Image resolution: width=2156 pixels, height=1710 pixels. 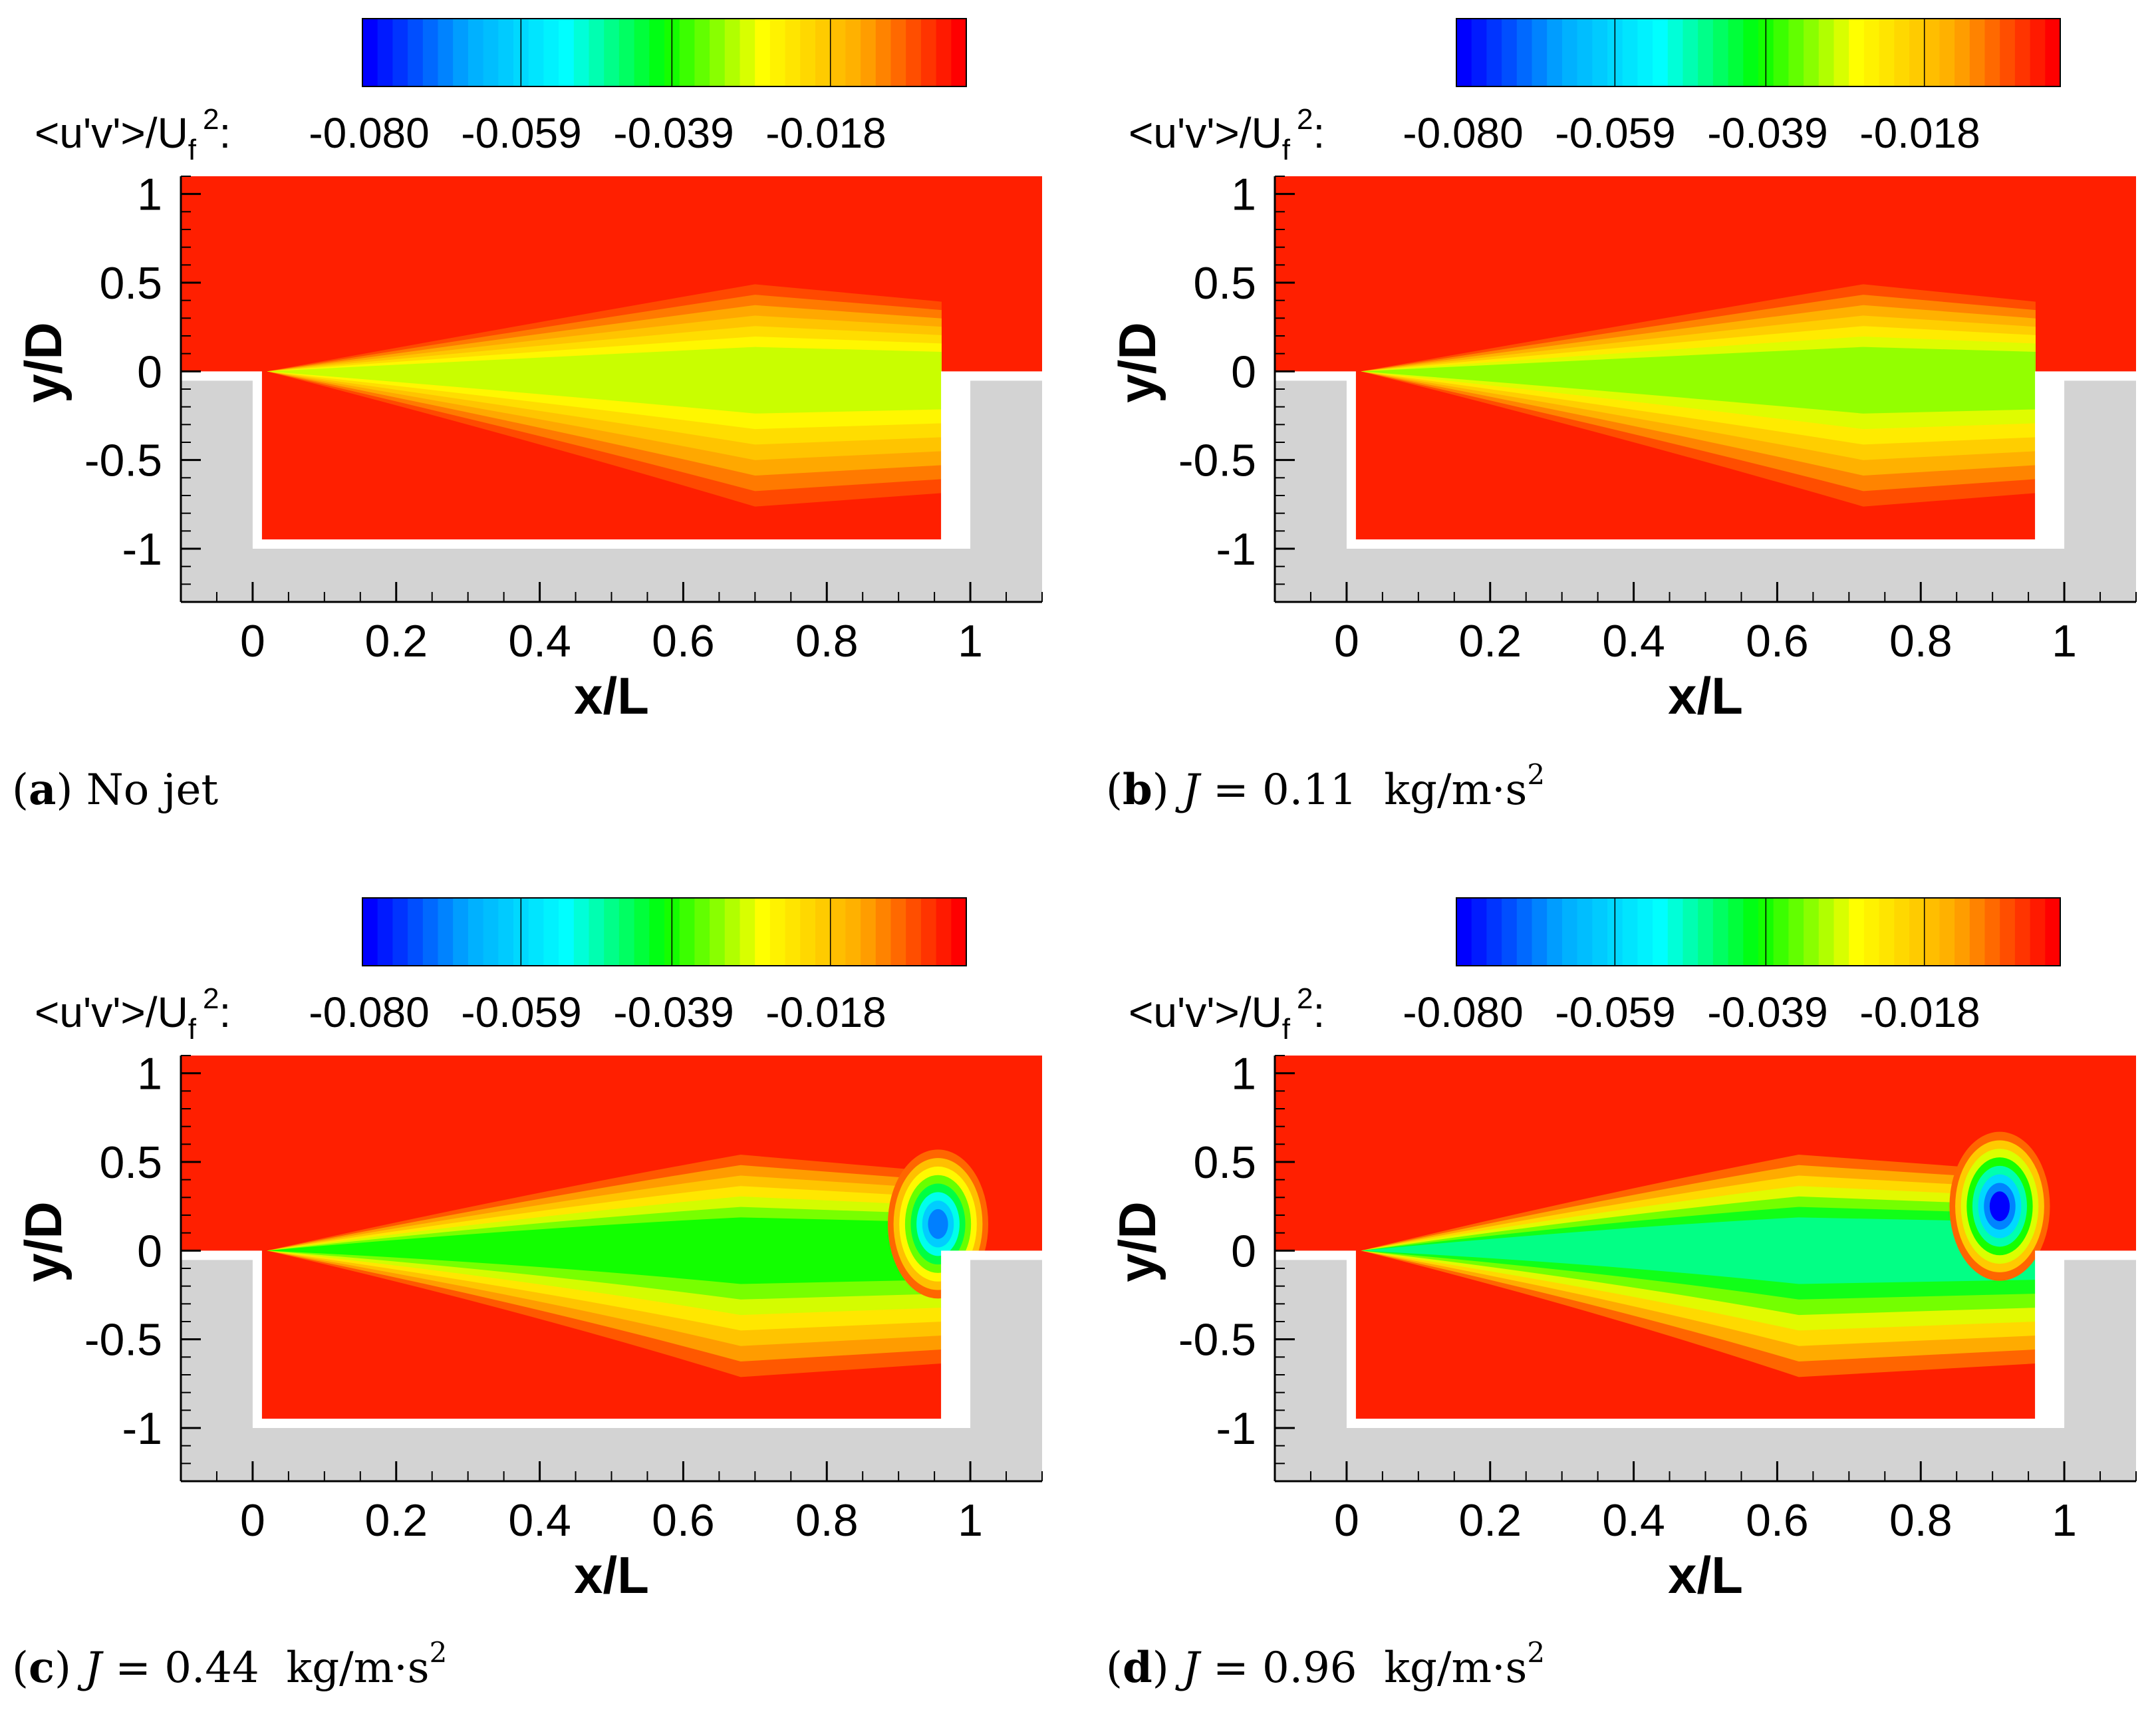 What do you see at coordinates (1224, 1162) in the screenshot?
I see `y-tick-label: 0.5` at bounding box center [1224, 1162].